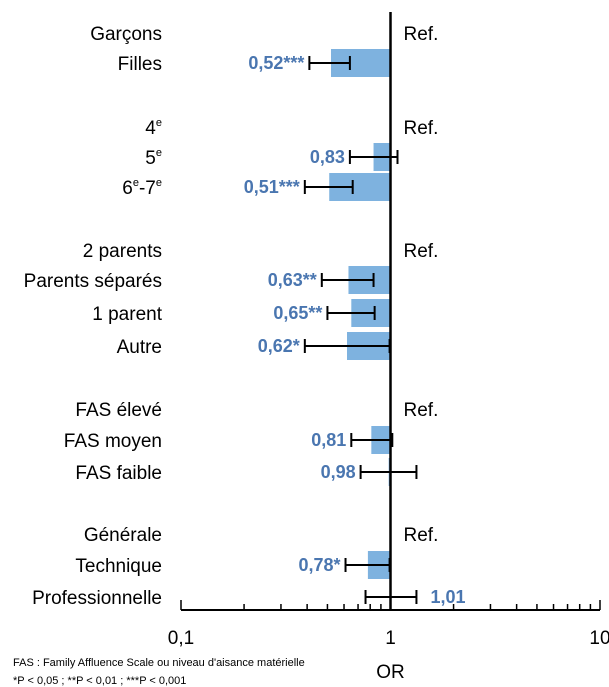 The width and height of the screenshot is (609, 687). Describe the element at coordinates (113, 441) in the screenshot. I see `row-label: FAS moyen` at that location.